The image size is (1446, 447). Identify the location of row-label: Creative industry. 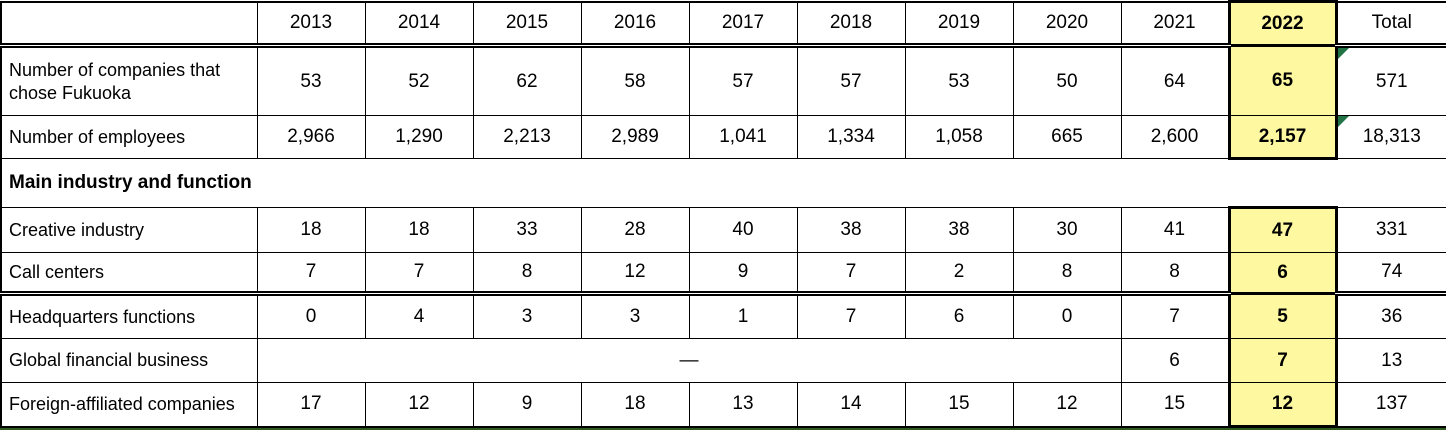
(129, 230).